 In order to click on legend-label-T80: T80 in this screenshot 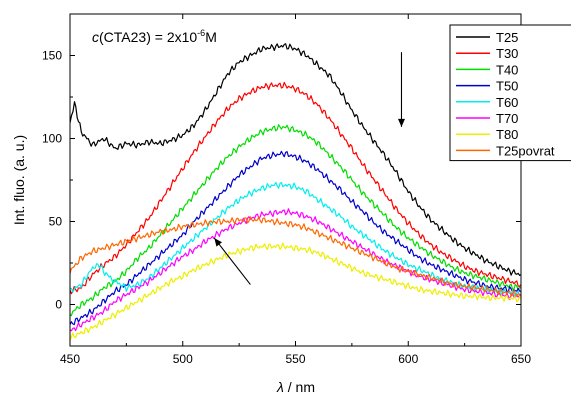, I will do `click(507, 134)`.